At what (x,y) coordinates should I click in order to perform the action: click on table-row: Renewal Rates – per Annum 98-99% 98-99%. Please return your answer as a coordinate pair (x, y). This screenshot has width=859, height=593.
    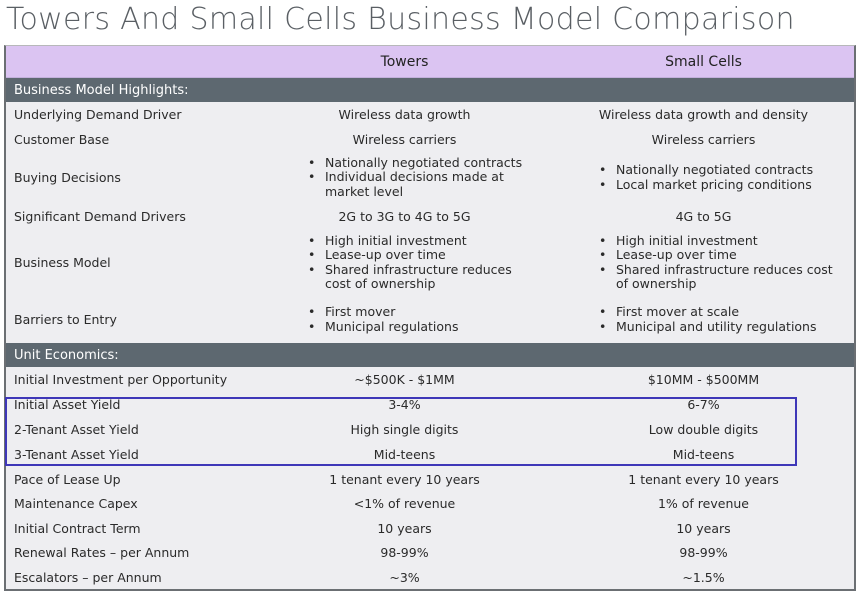
    Looking at the image, I should click on (430, 552).